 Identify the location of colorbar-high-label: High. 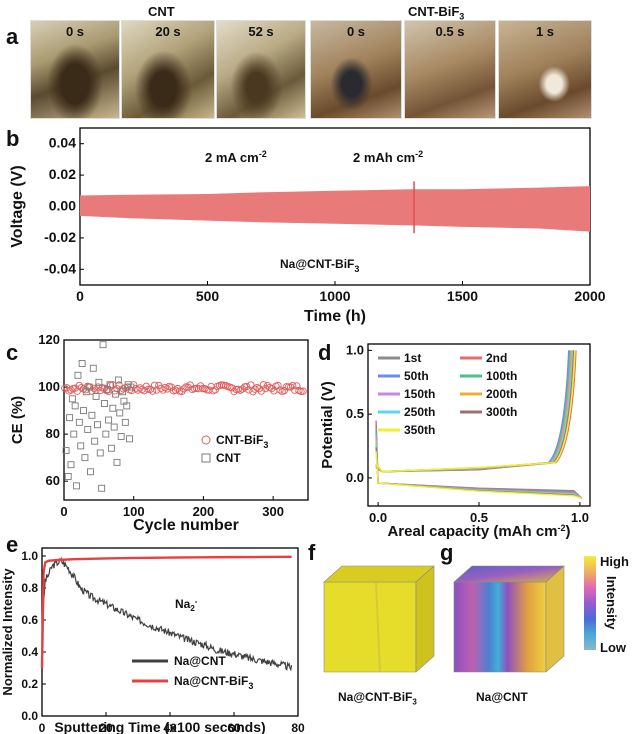
(614, 561).